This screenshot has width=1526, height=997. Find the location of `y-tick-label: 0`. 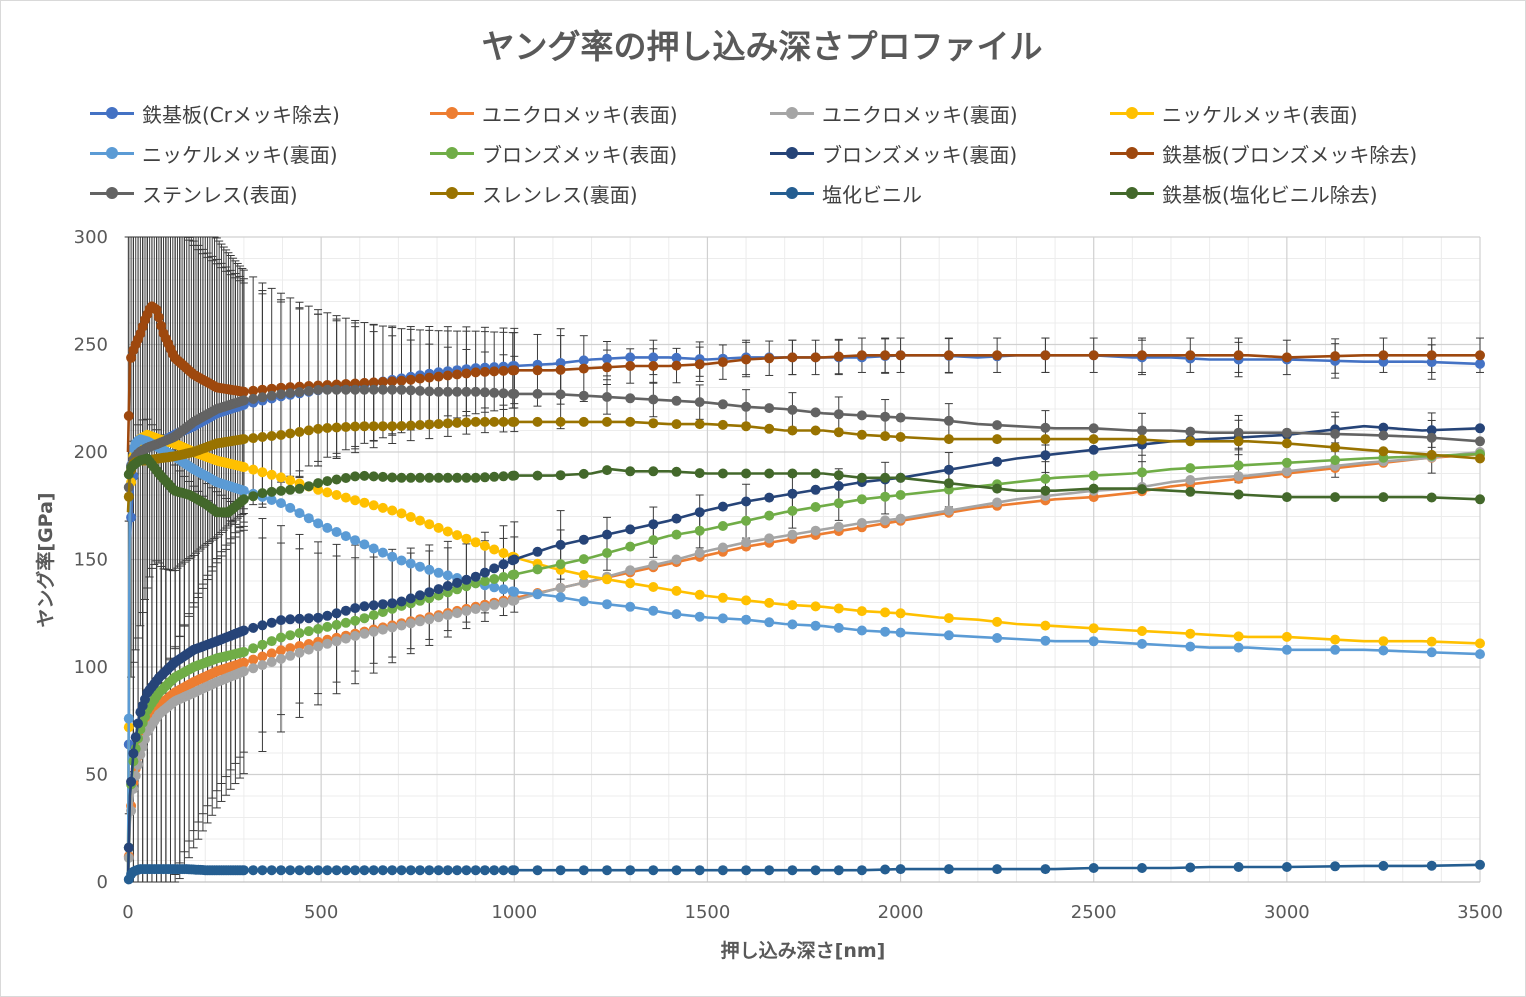

y-tick-label: 0 is located at coordinates (102, 882).